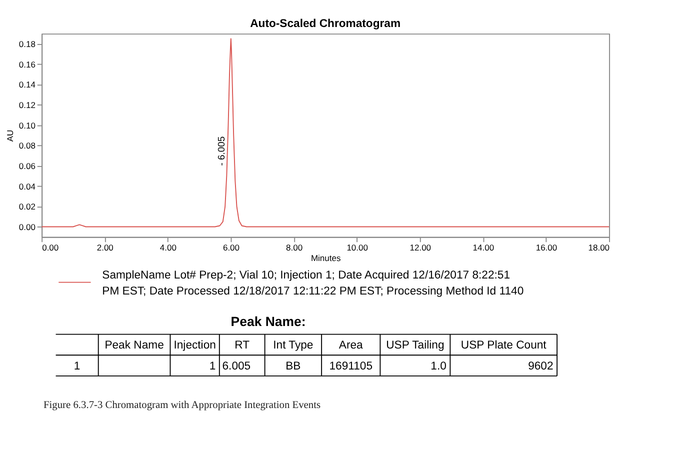 The width and height of the screenshot is (680, 461). What do you see at coordinates (242, 346) in the screenshot?
I see `text: RT` at bounding box center [242, 346].